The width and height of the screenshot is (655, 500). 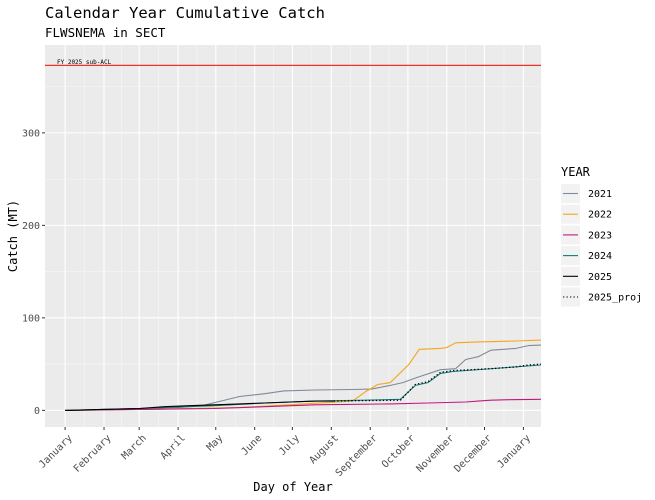 I want to click on y-tick-label: 100, so click(x=31, y=318).